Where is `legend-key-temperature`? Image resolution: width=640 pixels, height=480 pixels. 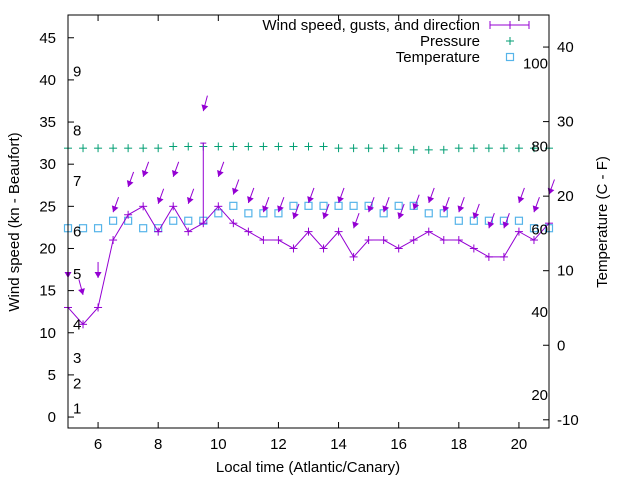 legend-key-temperature is located at coordinates (510, 57).